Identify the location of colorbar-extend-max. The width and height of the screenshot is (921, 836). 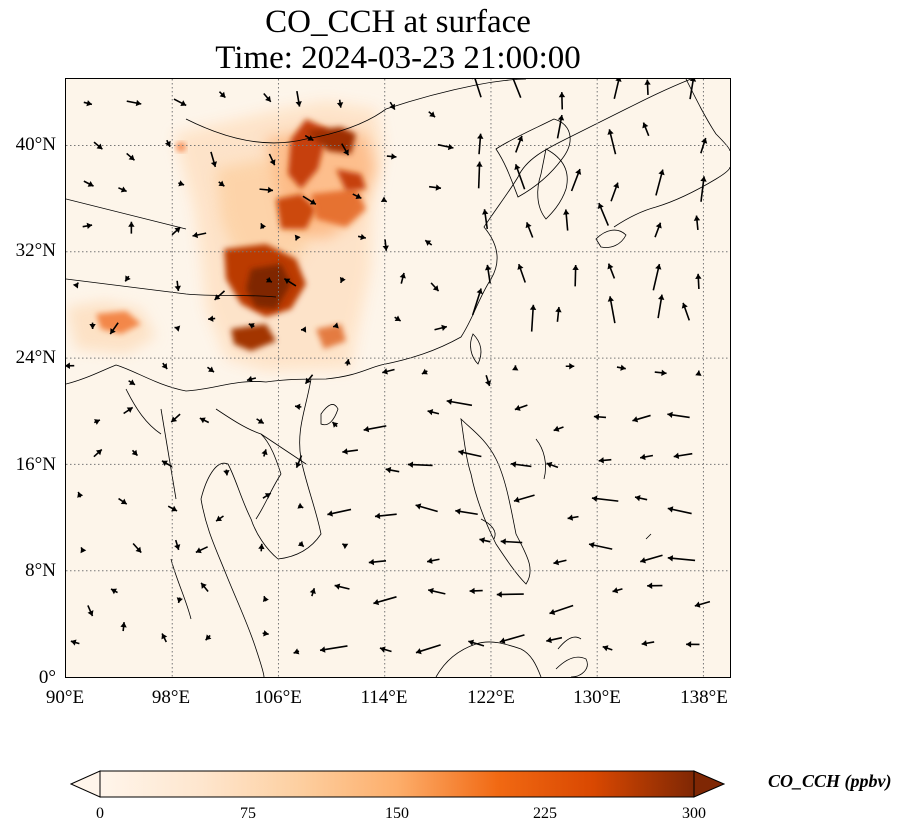
(709, 784).